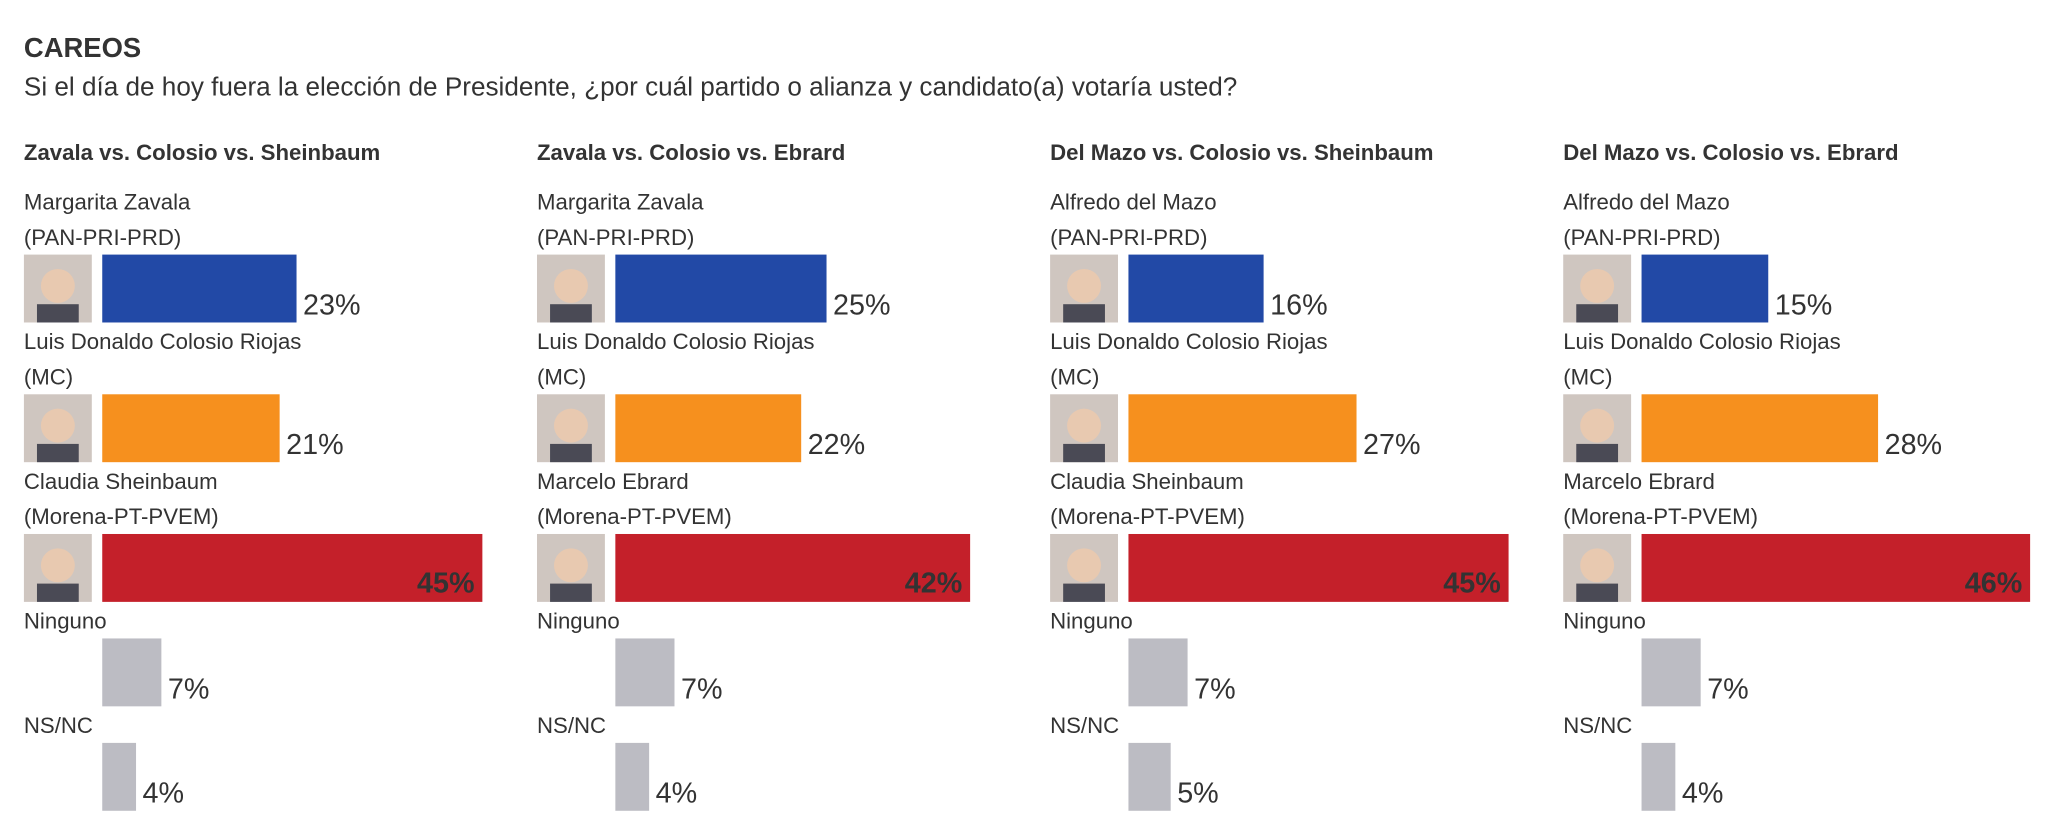 The height and width of the screenshot is (816, 2048). I want to click on value-label: 21%, so click(314, 445).